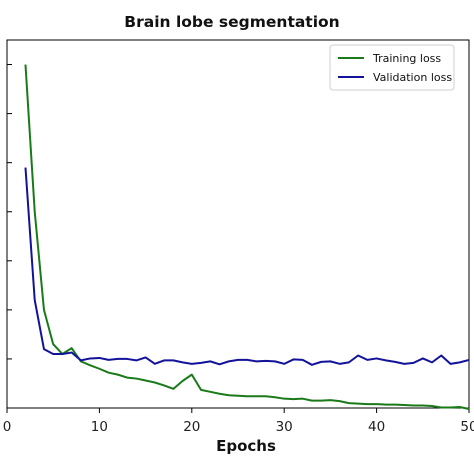 The image size is (474, 474). I want to click on x-tick-label: 0, so click(7, 427).